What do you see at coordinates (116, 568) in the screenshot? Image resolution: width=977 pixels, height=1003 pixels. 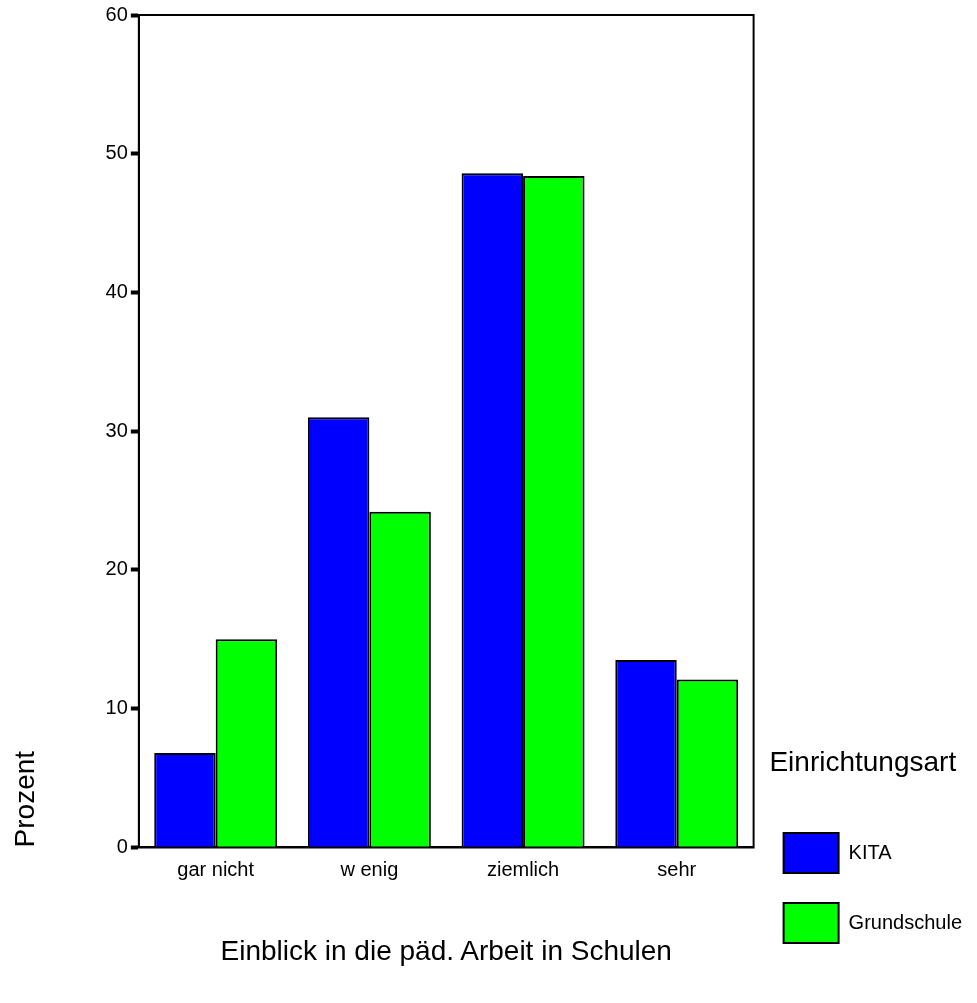 I see `y-tick-label: 20` at bounding box center [116, 568].